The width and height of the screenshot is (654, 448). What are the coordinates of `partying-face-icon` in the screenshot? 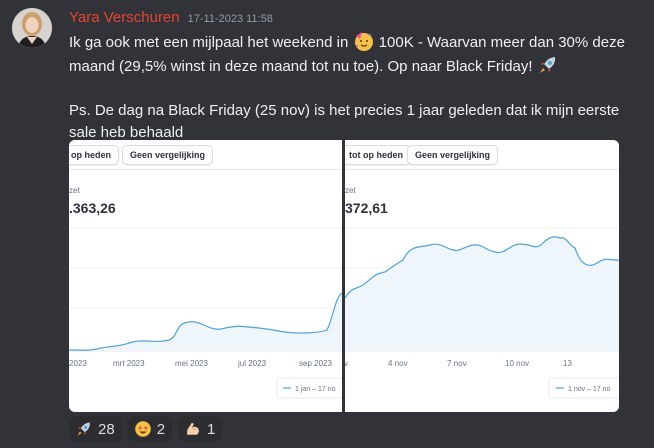 It's located at (364, 41).